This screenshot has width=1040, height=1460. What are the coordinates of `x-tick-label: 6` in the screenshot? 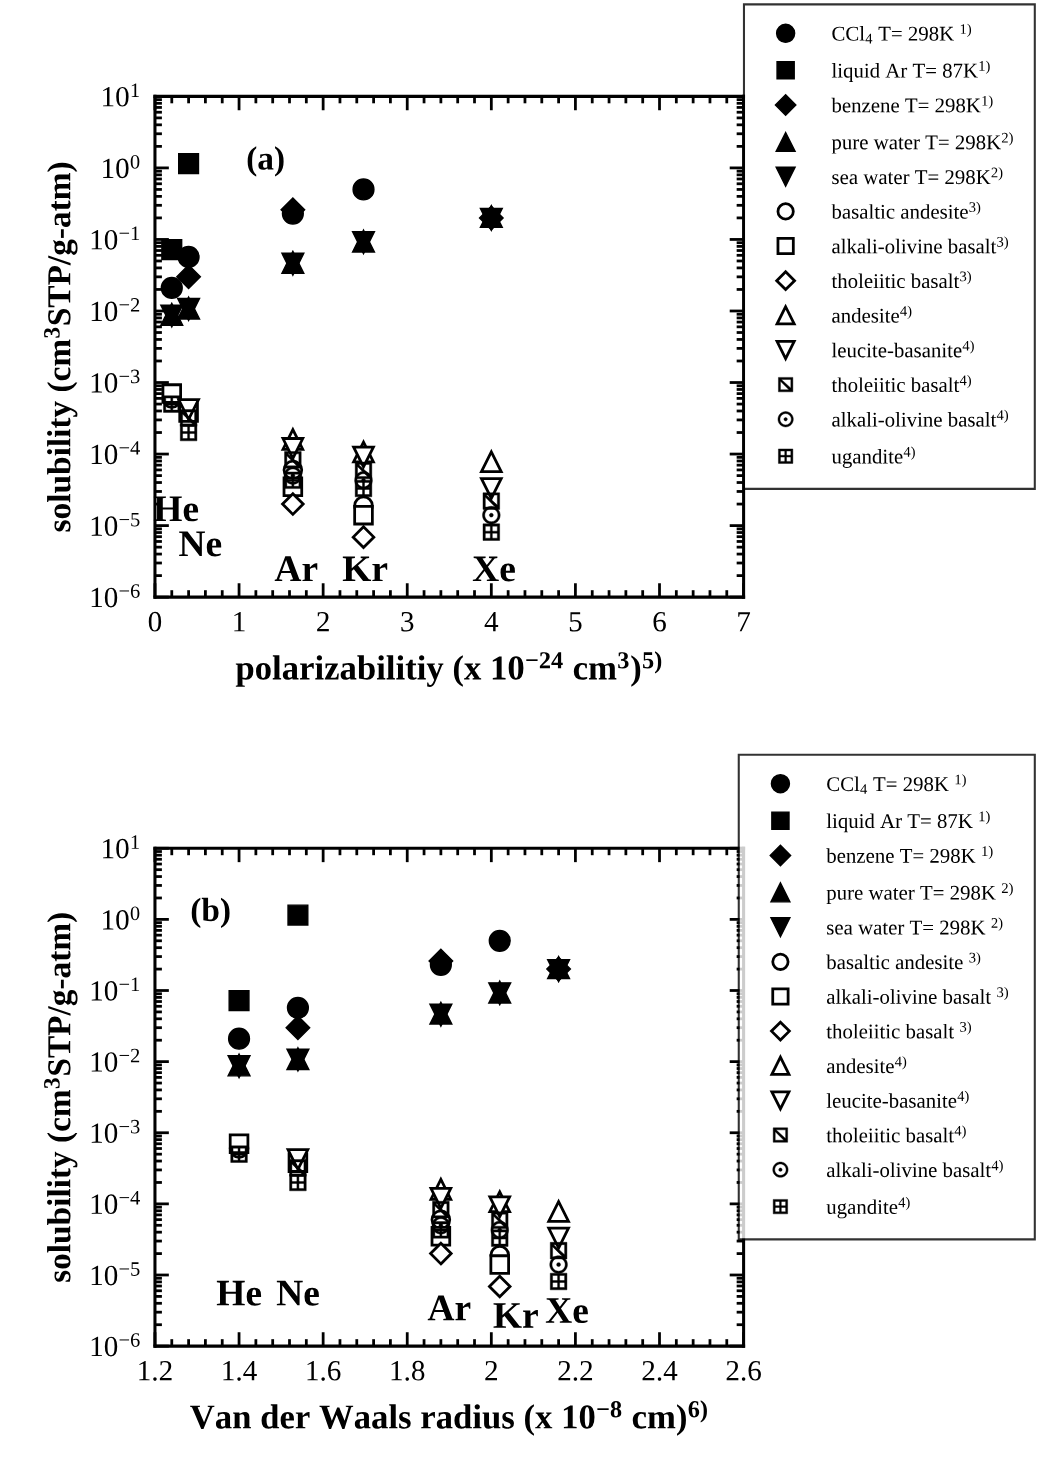 It's located at (659, 621).